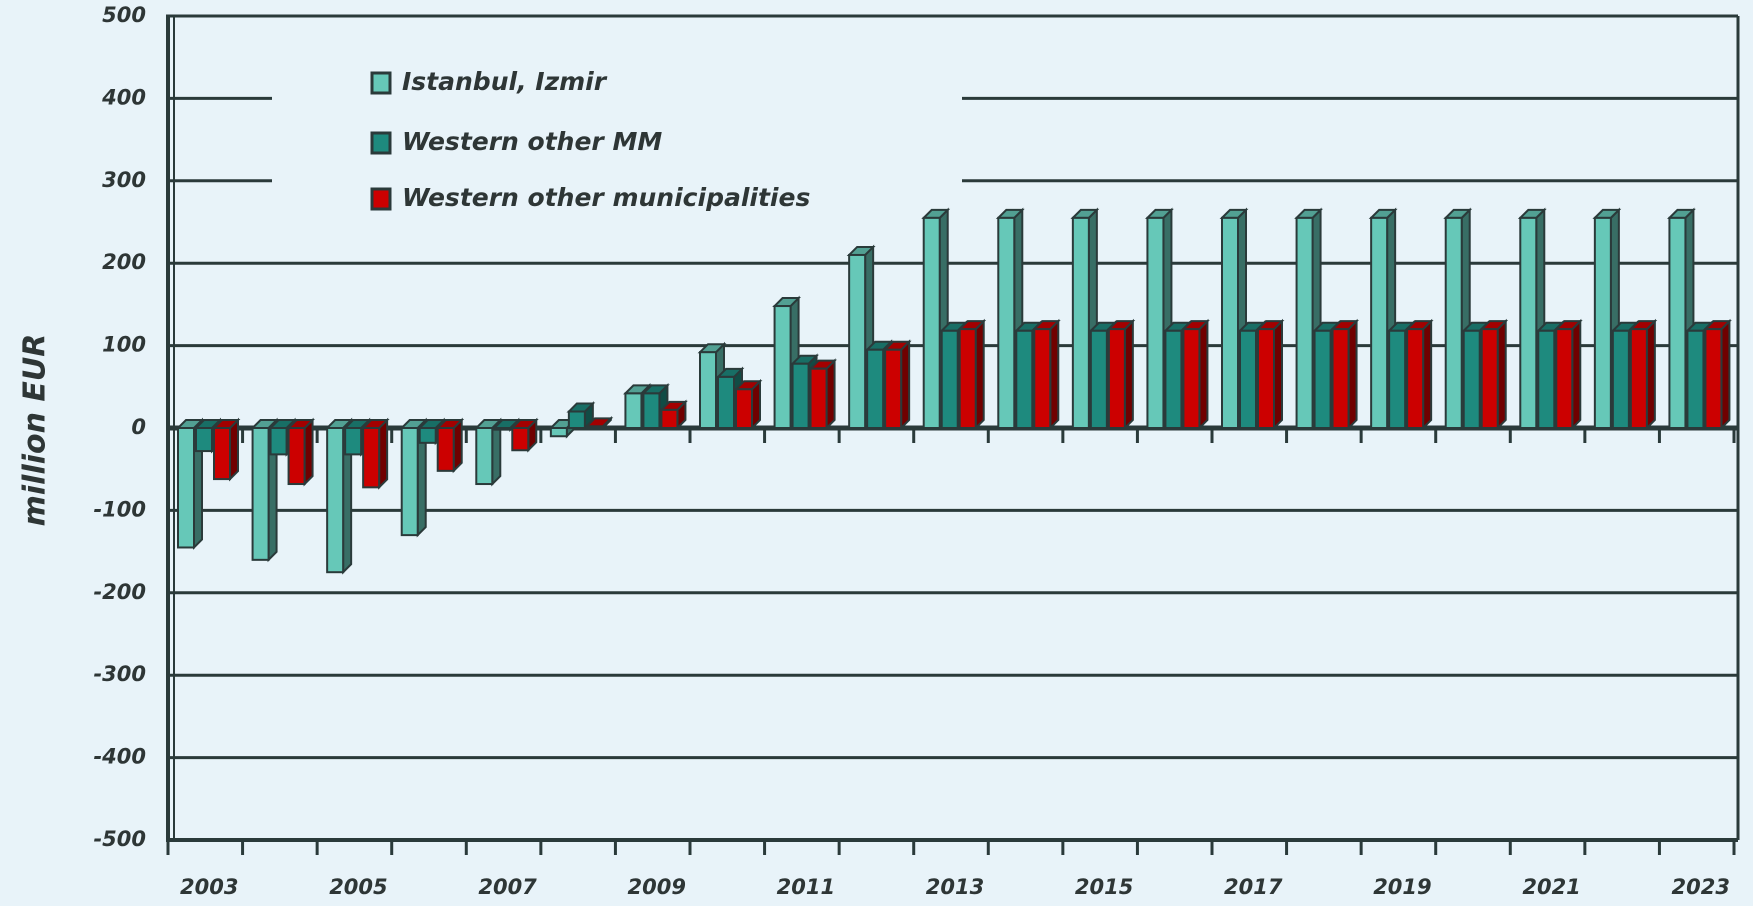  Describe the element at coordinates (507, 887) in the screenshot. I see `x-tick-label: 2007` at that location.